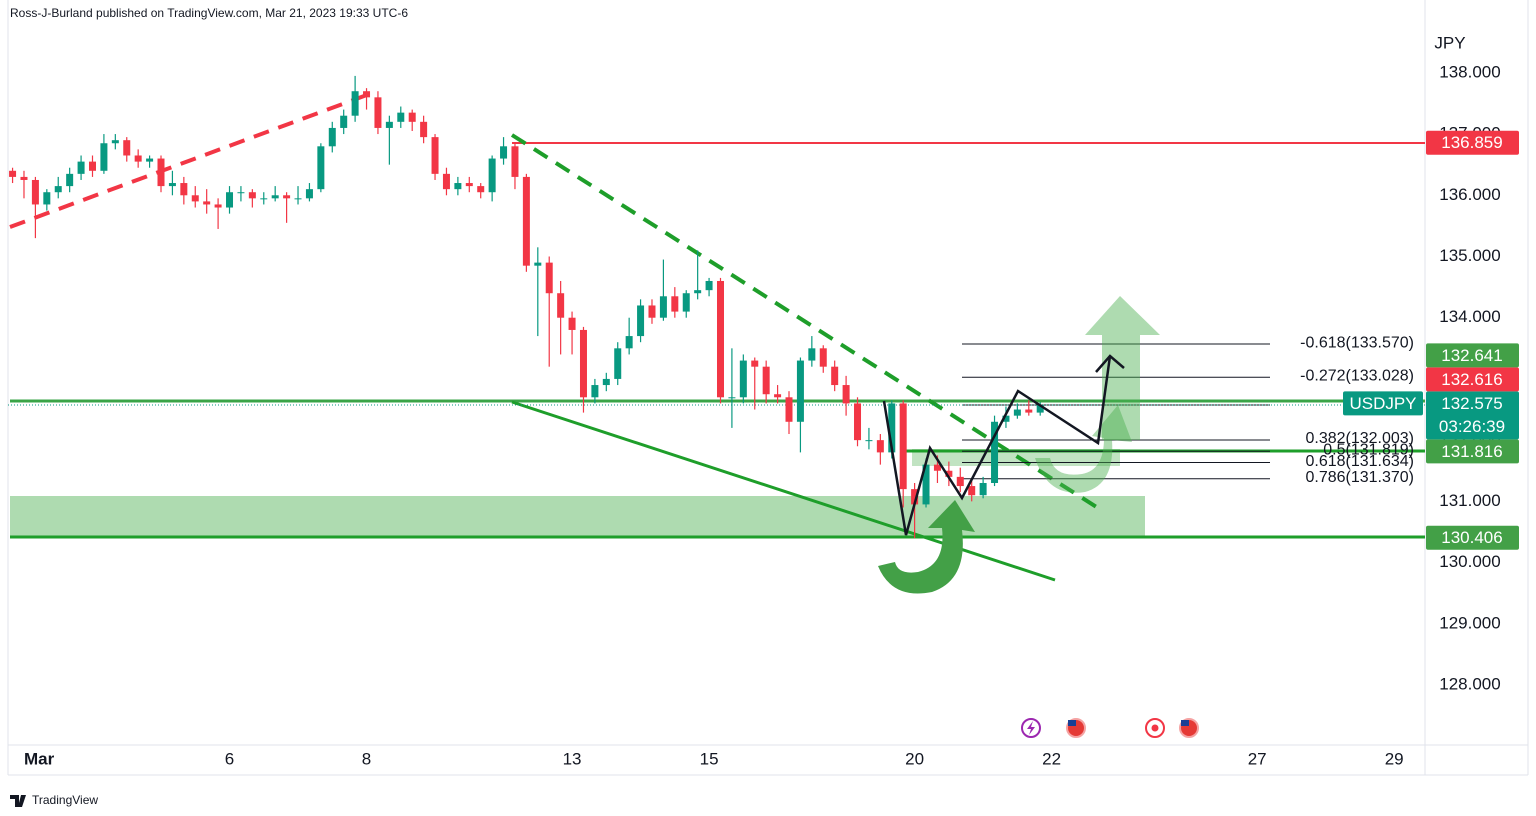 The height and width of the screenshot is (816, 1536). What do you see at coordinates (65, 800) in the screenshot?
I see `footer: TradingView` at bounding box center [65, 800].